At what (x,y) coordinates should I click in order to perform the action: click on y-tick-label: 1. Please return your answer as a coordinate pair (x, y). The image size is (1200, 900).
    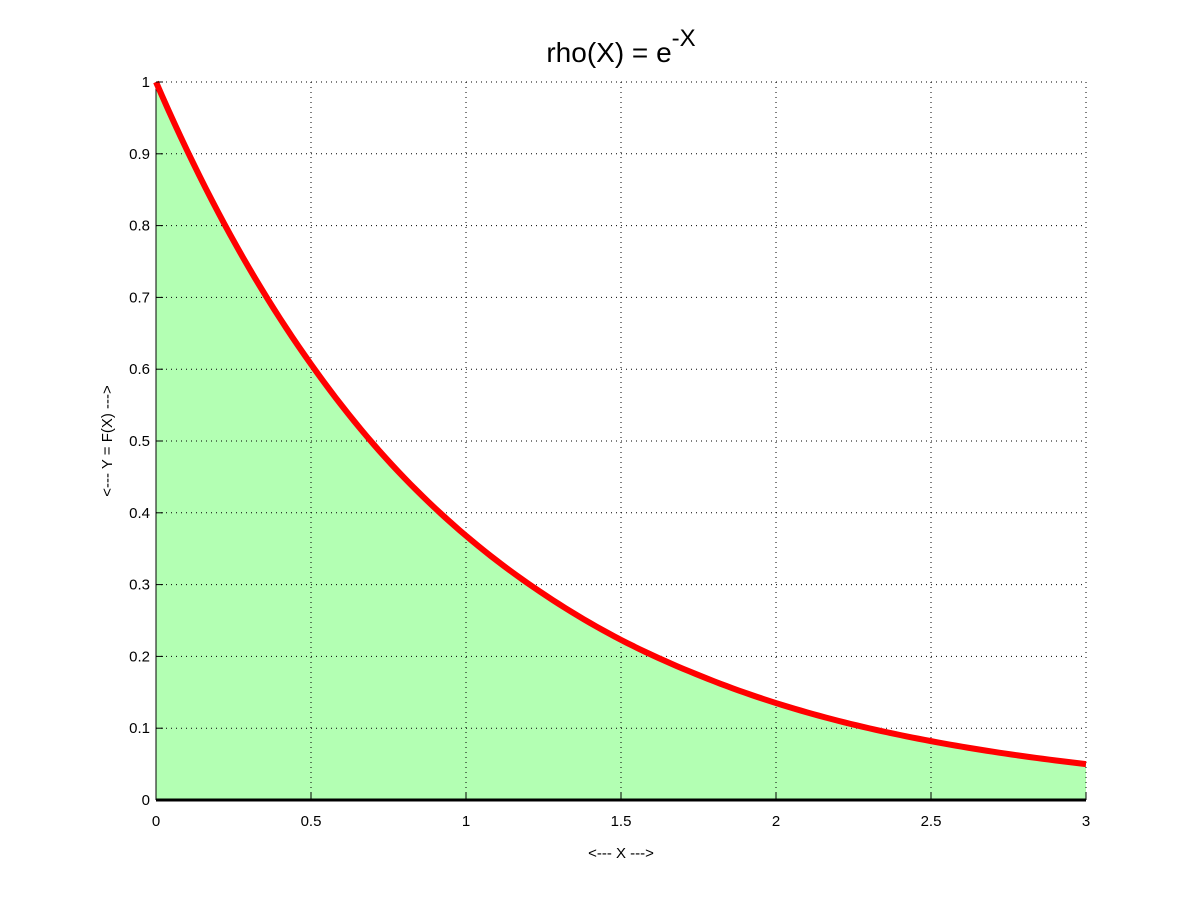
    Looking at the image, I should click on (146, 82).